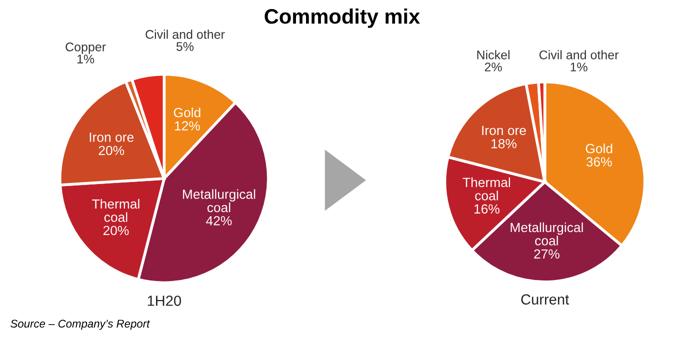 This screenshot has width=684, height=340. What do you see at coordinates (187, 125) in the screenshot?
I see `data-label: 12%` at bounding box center [187, 125].